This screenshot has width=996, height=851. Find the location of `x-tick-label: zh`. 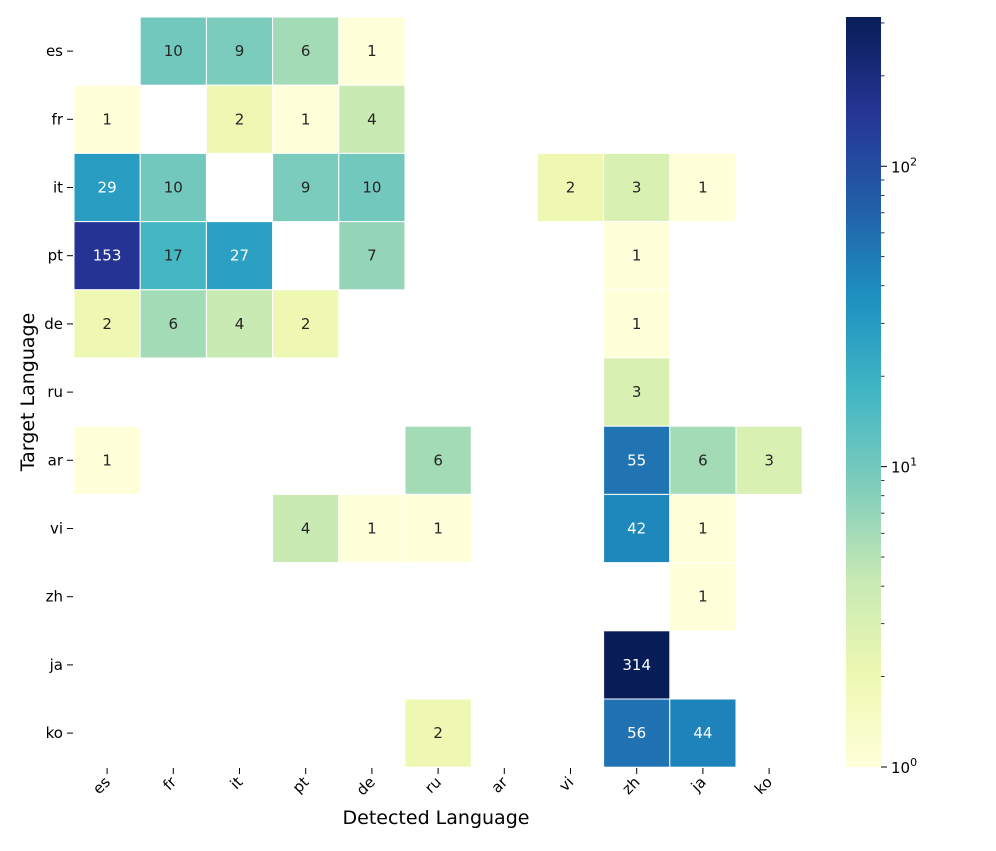

x-tick-label: zh is located at coordinates (631, 785).